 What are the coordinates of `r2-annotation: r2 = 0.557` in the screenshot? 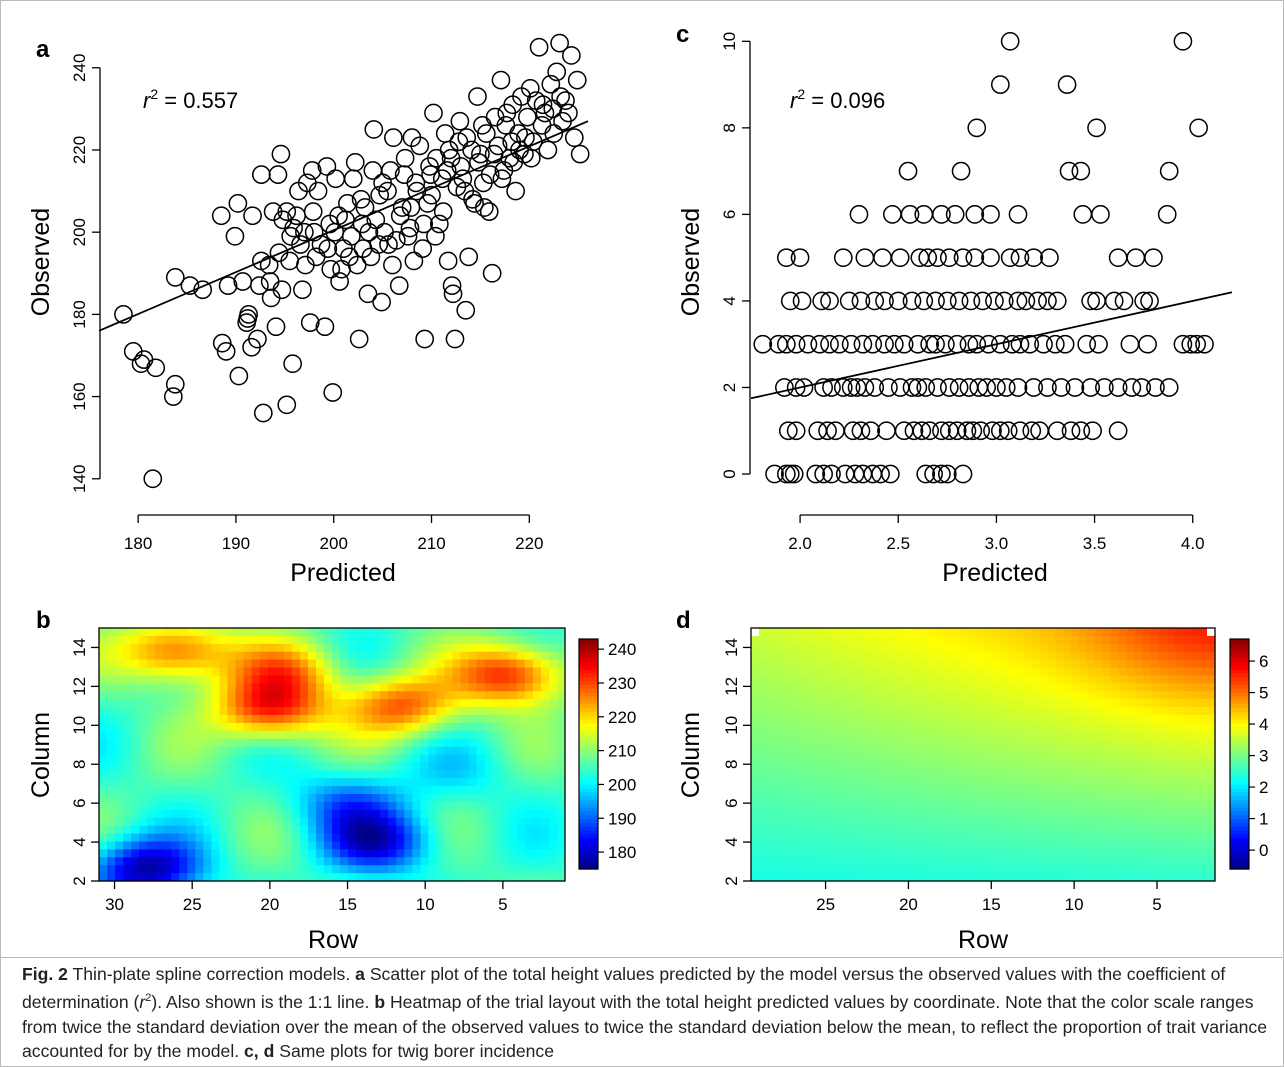 It's located at (190, 99).